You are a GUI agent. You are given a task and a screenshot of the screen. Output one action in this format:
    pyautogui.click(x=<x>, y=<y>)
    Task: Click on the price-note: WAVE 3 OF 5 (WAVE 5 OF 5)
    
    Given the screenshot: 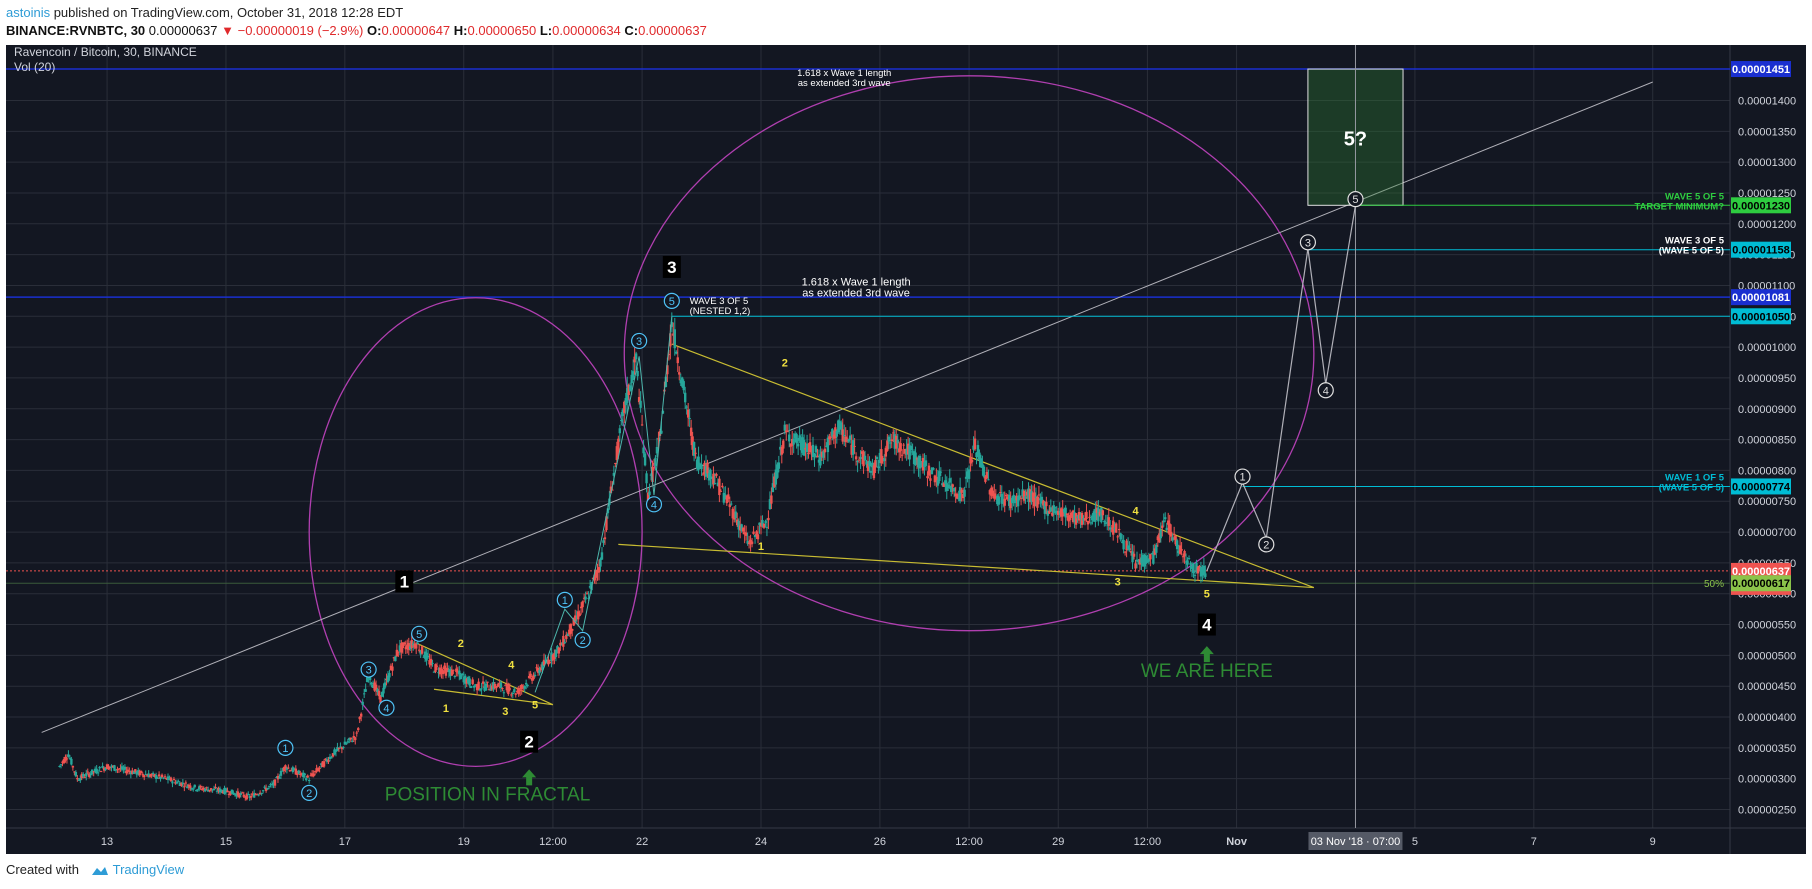 What is the action you would take?
    pyautogui.click(x=1692, y=246)
    